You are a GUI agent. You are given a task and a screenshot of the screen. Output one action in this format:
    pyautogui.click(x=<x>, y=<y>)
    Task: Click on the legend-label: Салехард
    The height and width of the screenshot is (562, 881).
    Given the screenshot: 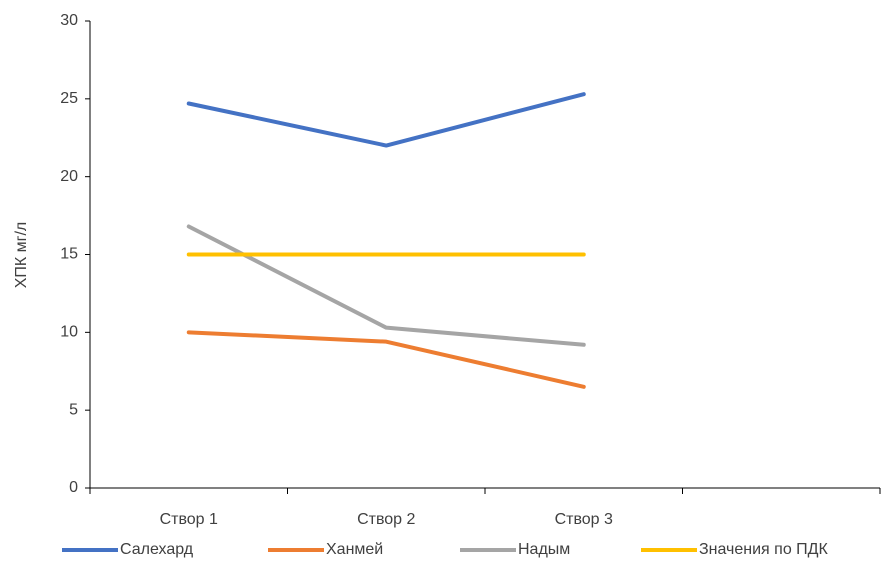 What is the action you would take?
    pyautogui.click(x=157, y=549)
    